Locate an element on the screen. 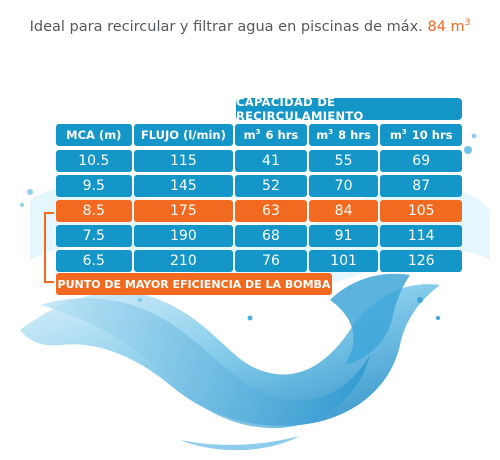 The width and height of the screenshot is (500, 460). efficiency-bracket is located at coordinates (49, 247).